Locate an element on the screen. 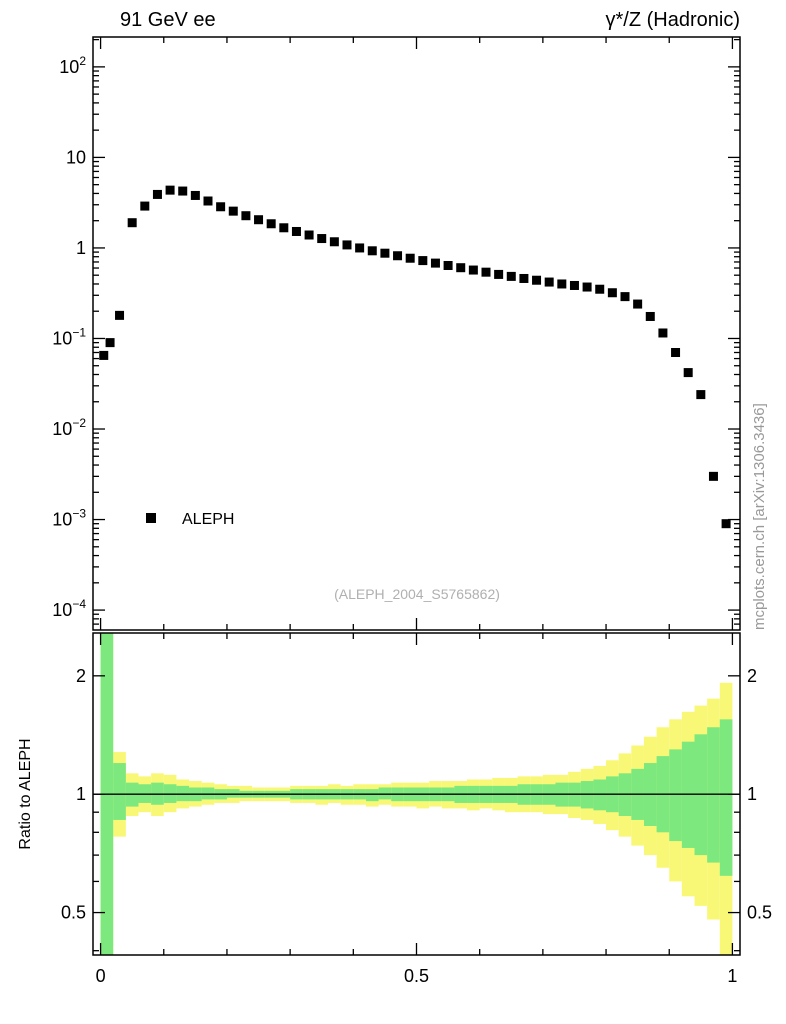  main-y-tick-label: 10² is located at coordinates (72, 65).